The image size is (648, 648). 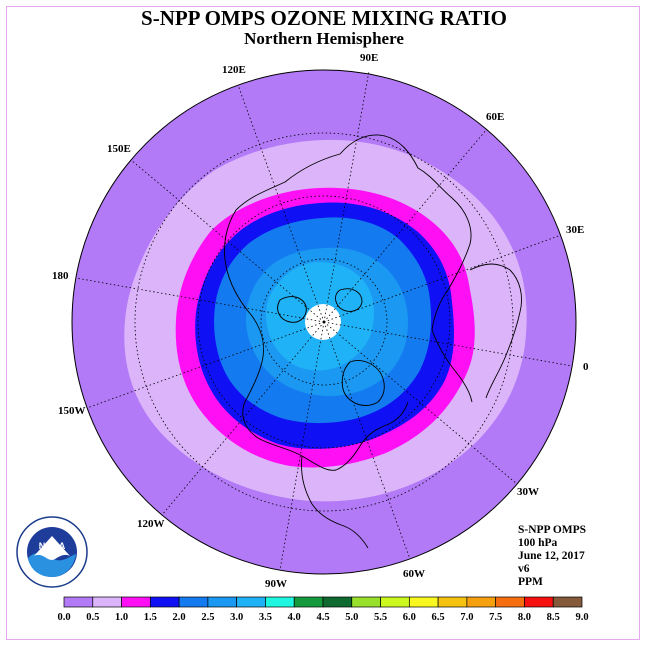 I want to click on info-date: June 12, 2017, so click(x=551, y=556).